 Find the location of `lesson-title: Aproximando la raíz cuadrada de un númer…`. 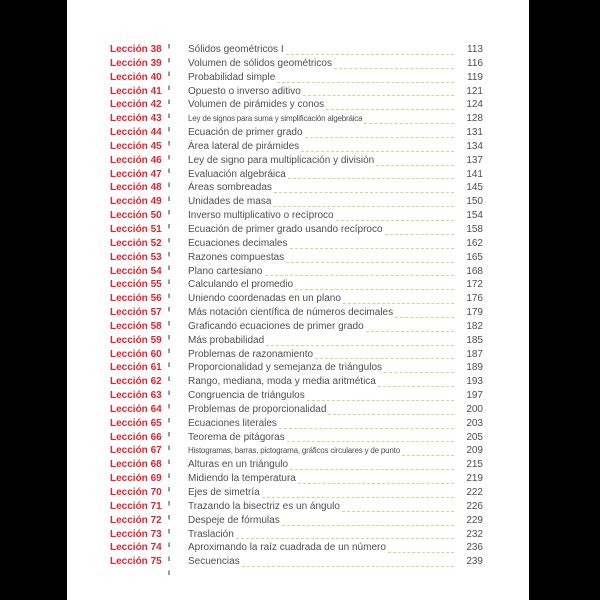

lesson-title: Aproximando la raíz cuadrada de un númer… is located at coordinates (287, 548).